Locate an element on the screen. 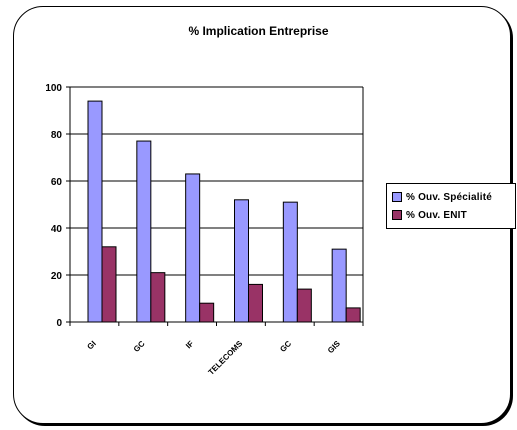 The width and height of the screenshot is (517, 430). y-tick-label-5: 100 is located at coordinates (53, 88).